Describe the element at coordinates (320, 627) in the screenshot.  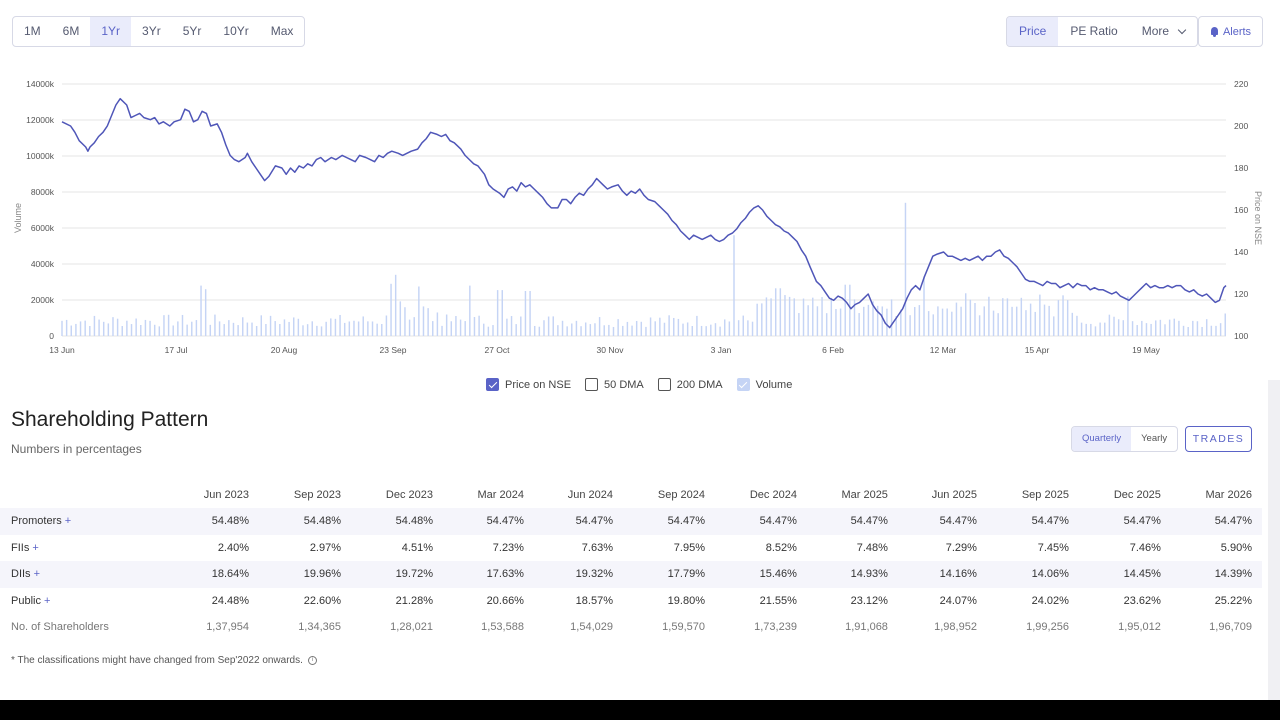
I see `table-cell: 1,34,365` at that location.